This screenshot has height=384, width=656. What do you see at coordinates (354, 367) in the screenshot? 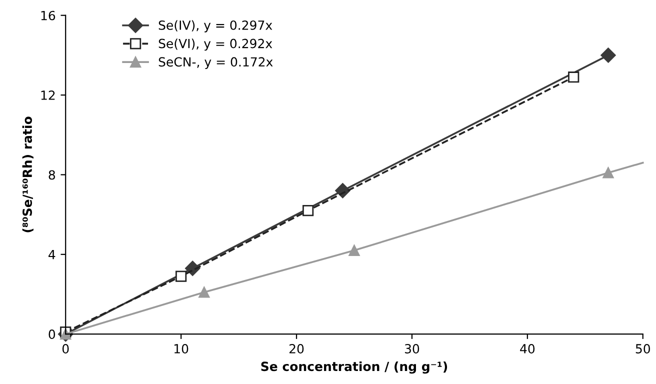
I see `x-axis-title: Se concentration / (ng g⁻¹)` at bounding box center [354, 367].